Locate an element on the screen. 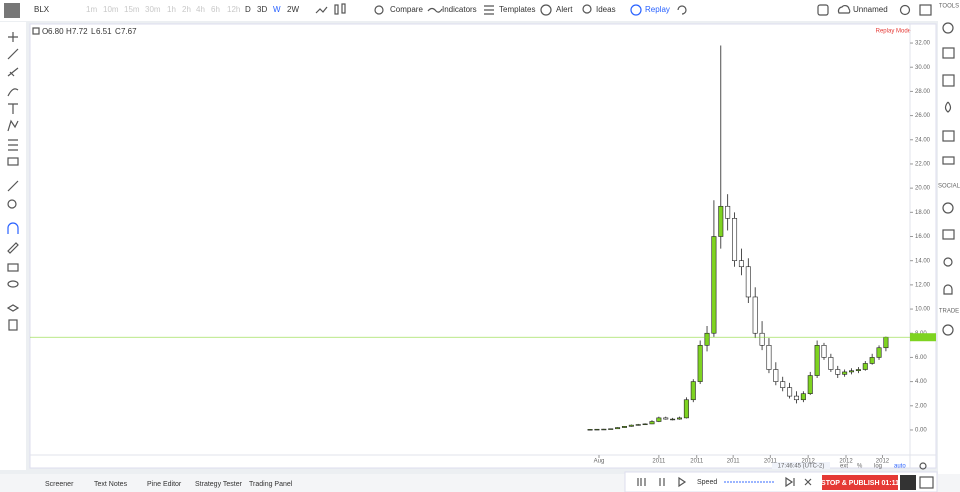 The height and width of the screenshot is (492, 960). alert-icon is located at coordinates (546, 10).